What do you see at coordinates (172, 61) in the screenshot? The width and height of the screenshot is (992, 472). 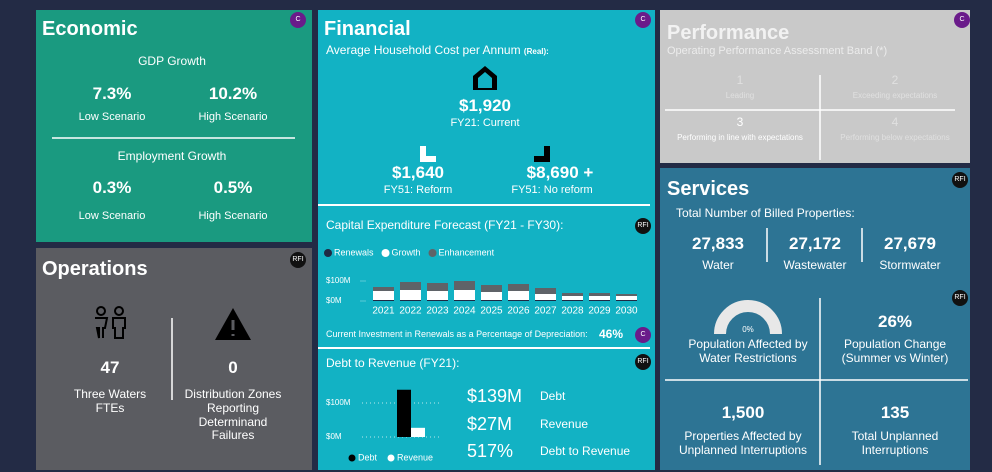 I see `heading: GDP Growth` at bounding box center [172, 61].